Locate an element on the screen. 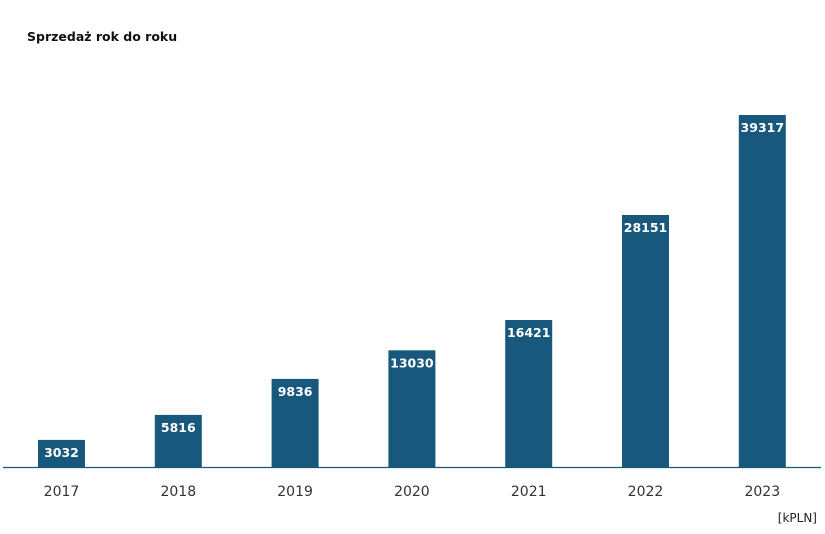 The height and width of the screenshot is (534, 825). data-label-2020: 13030 is located at coordinates (412, 362).